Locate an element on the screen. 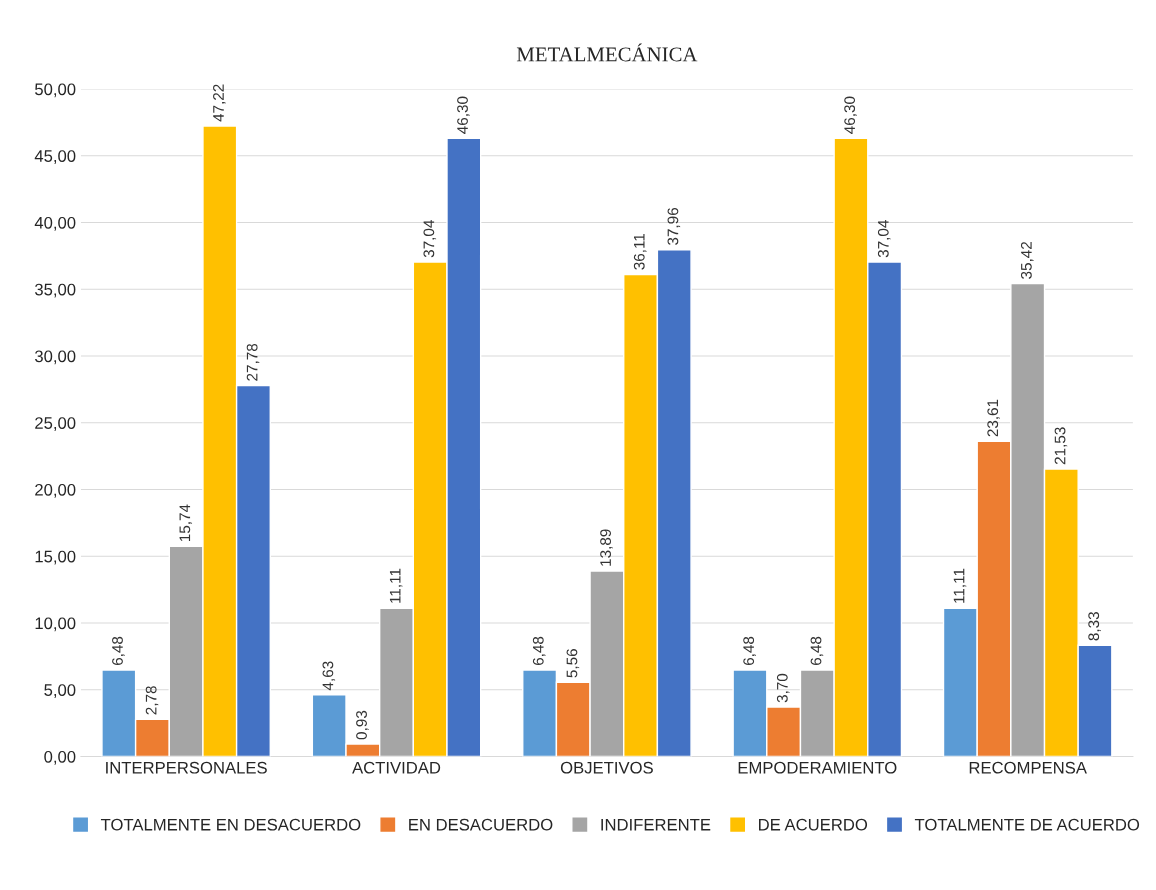 The image size is (1156, 890). legend-label: DE ACUERDO is located at coordinates (813, 824).